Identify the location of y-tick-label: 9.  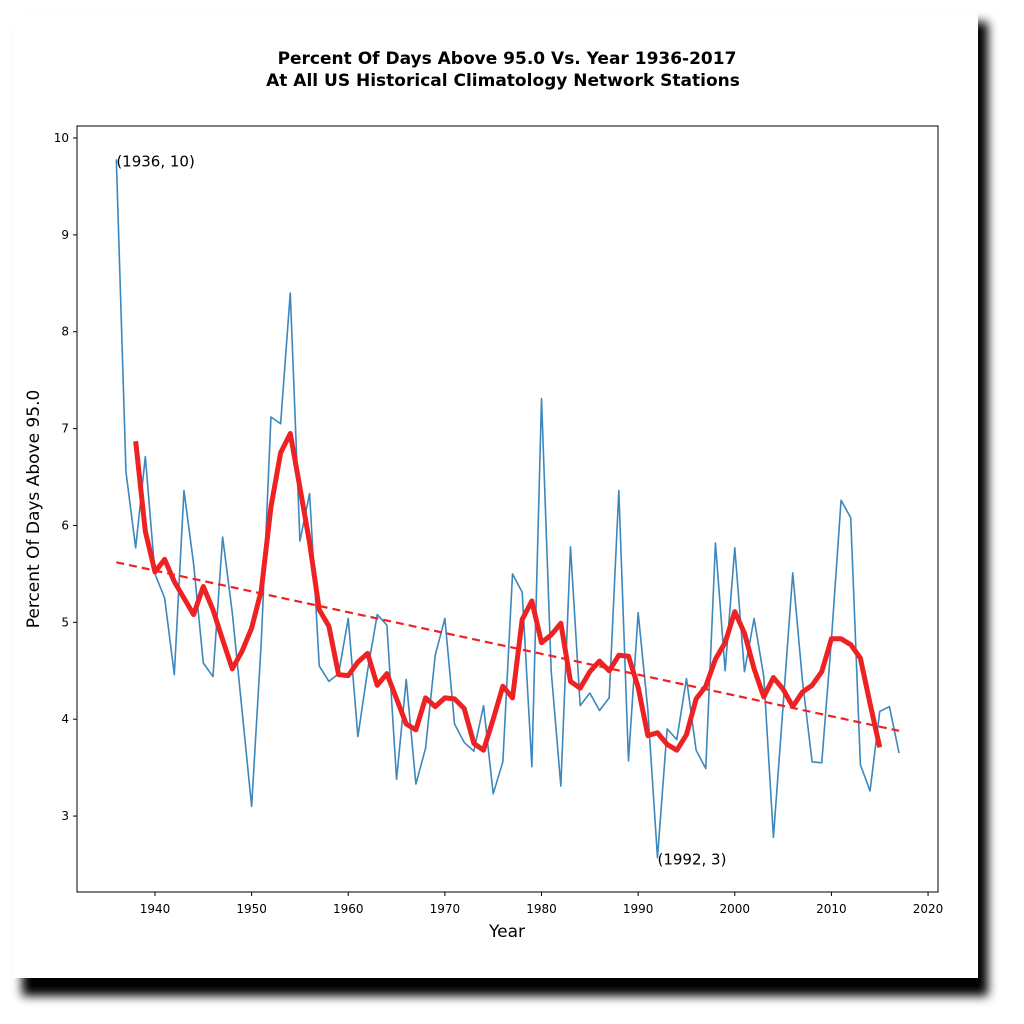
(65, 235).